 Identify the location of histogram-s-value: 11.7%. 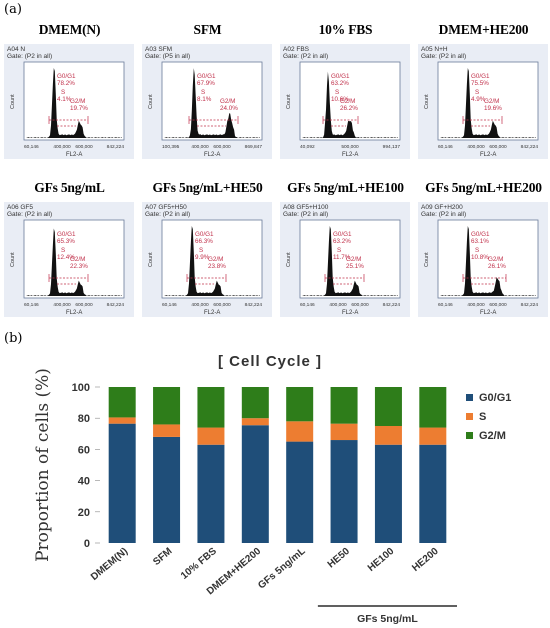
(342, 257).